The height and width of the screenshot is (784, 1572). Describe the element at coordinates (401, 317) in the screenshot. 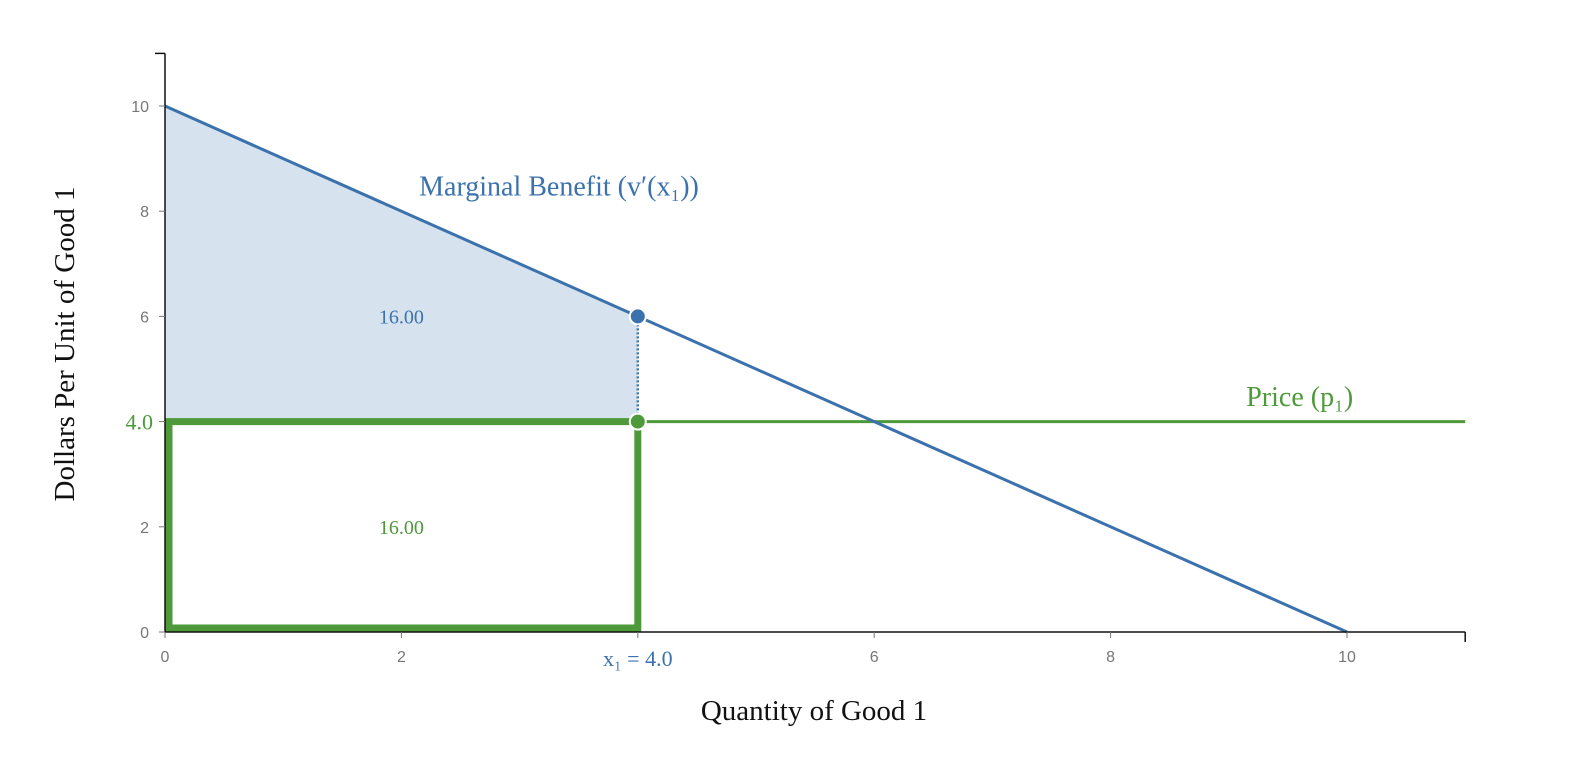

I see `consumer-surplus-label: 16.00` at that location.